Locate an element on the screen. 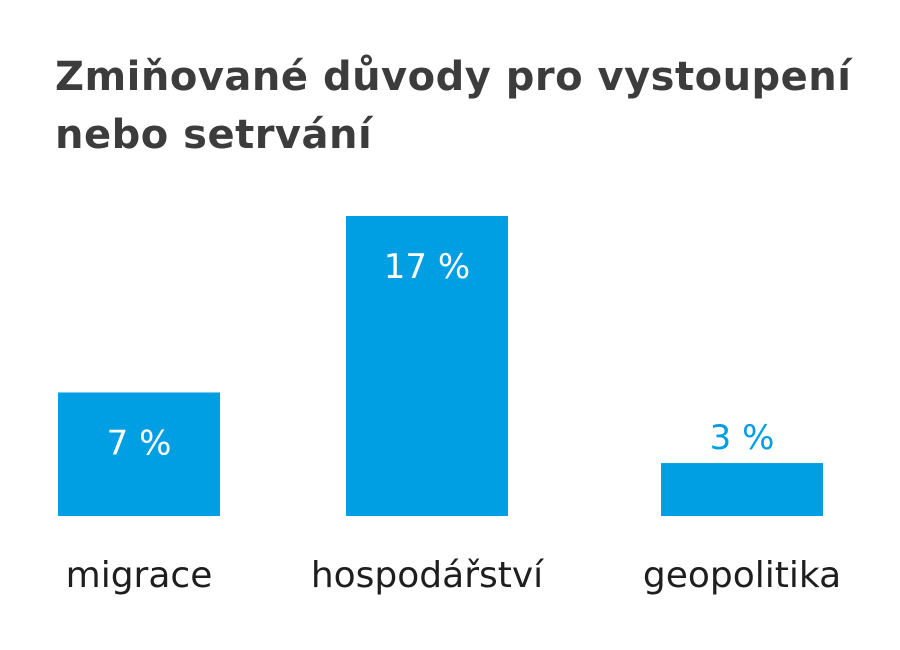 Image resolution: width=900 pixels, height=650 pixels. value-label-migrace: 7 % is located at coordinates (139, 443).